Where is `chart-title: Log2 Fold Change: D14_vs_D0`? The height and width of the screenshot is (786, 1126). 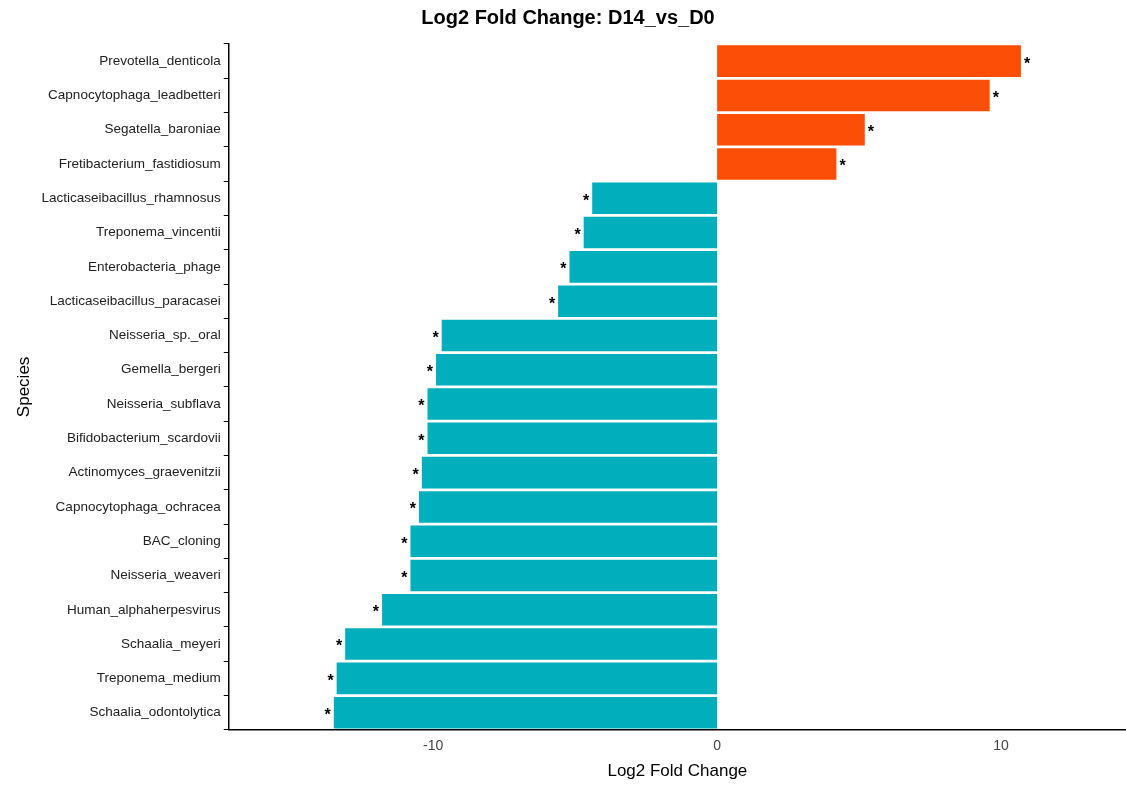
chart-title: Log2 Fold Change: D14_vs_D0 is located at coordinates (568, 16).